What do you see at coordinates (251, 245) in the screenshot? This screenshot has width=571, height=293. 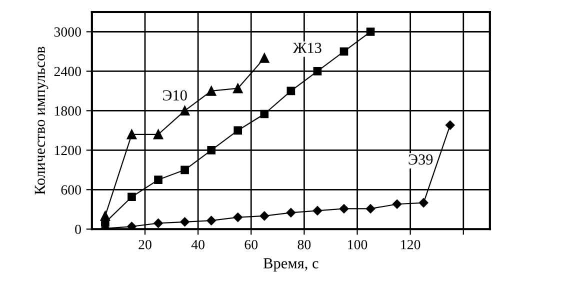 I see `x-tick-label: 60` at bounding box center [251, 245].